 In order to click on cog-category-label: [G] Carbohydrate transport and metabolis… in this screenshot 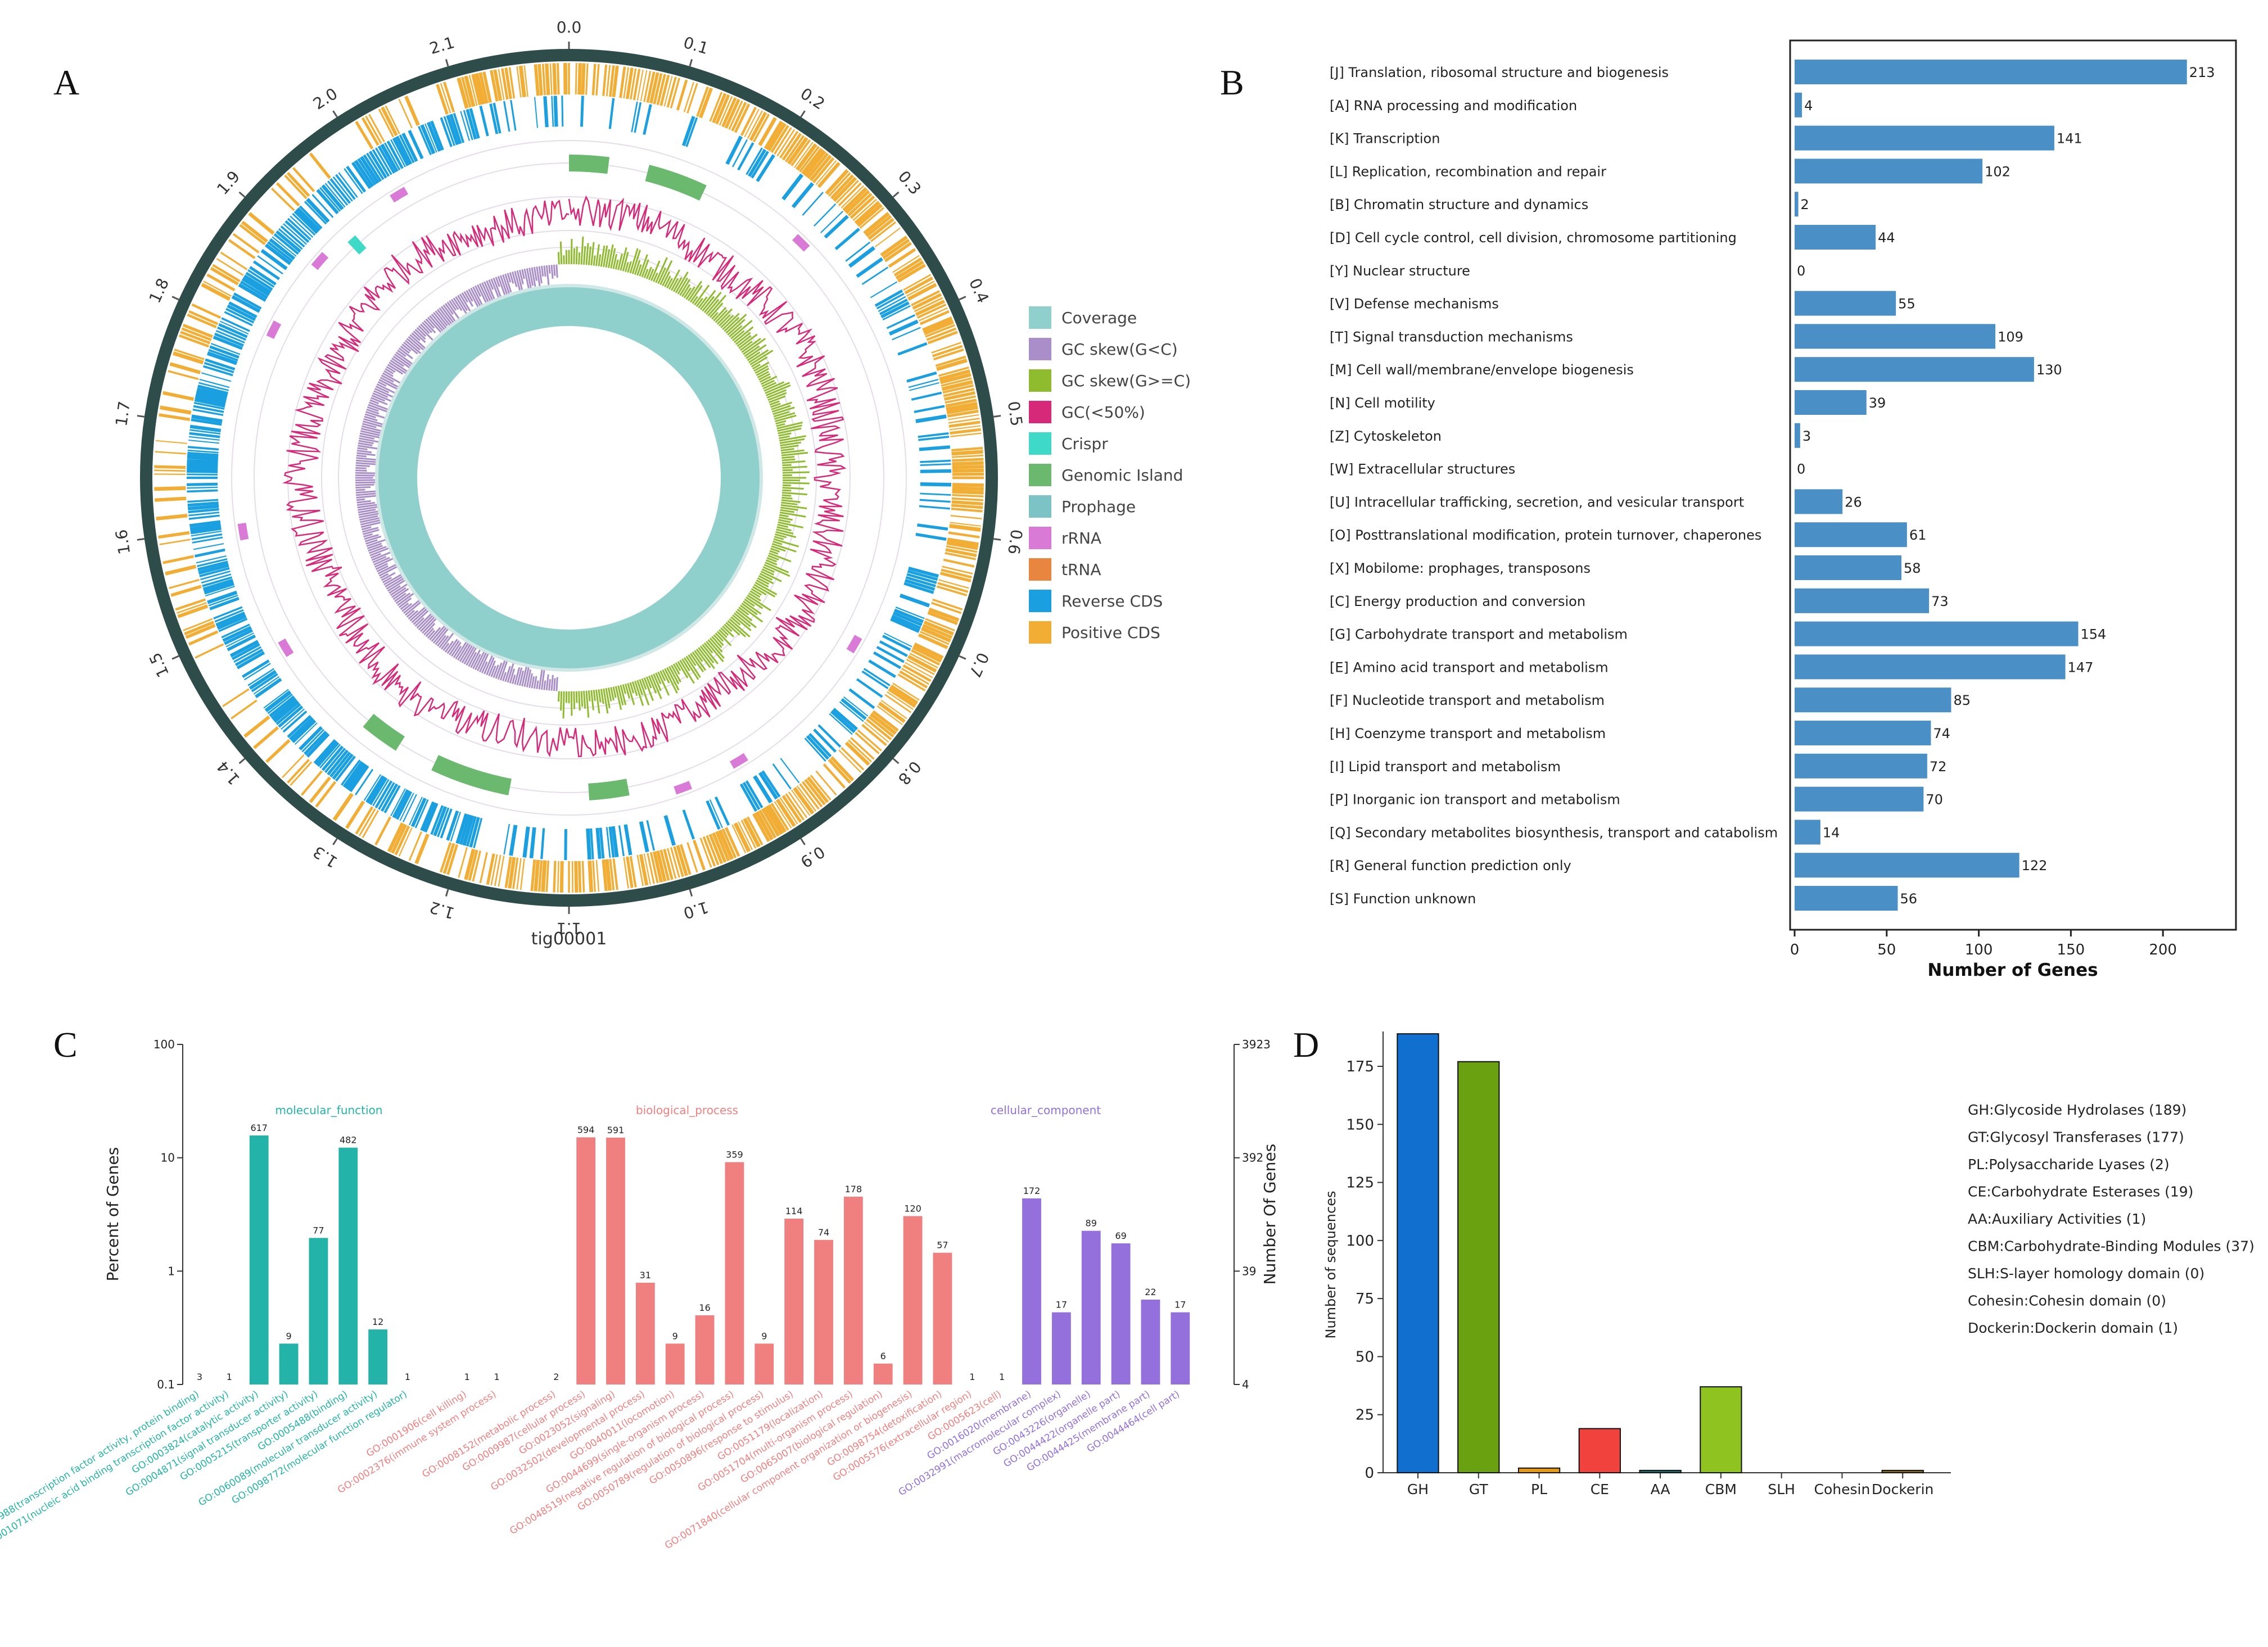, I will do `click(1479, 634)`.